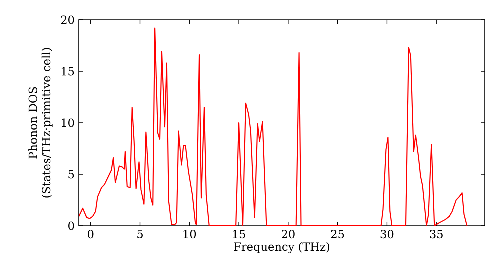 This screenshot has width=500, height=280. What do you see at coordinates (67, 20) in the screenshot?
I see `y-tick-label: 20` at bounding box center [67, 20].